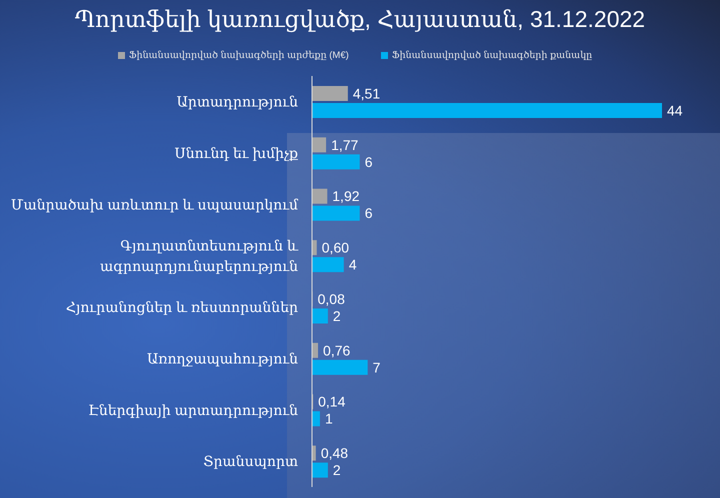 This screenshot has width=720, height=498. Describe the element at coordinates (250, 461) in the screenshot. I see `y-tick-label: Տրանսպորտ` at that location.